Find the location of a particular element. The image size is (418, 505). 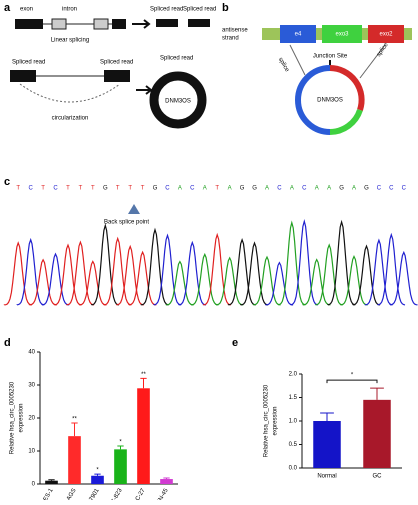

label: Back splice point is located at coordinates (126, 223).